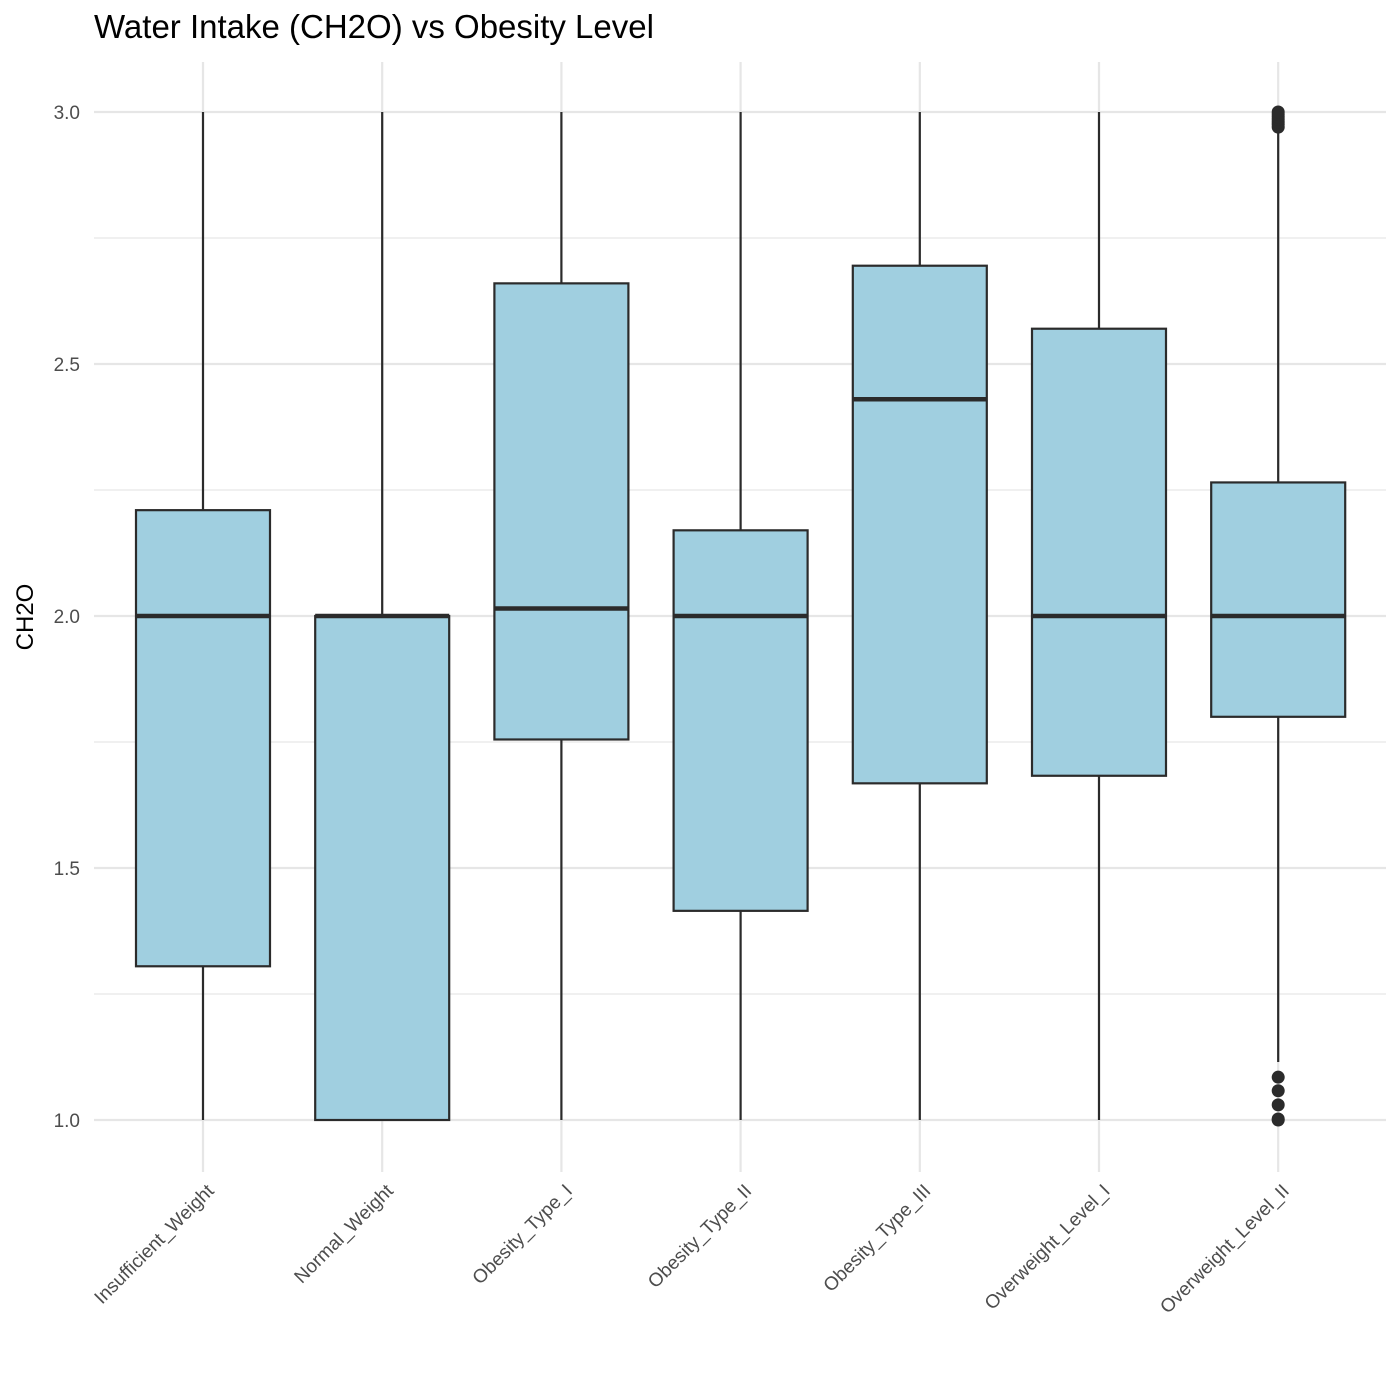  What do you see at coordinates (374, 26) in the screenshot?
I see `chart-title: Water Intake (CH2O) vs Obesity Level` at bounding box center [374, 26].